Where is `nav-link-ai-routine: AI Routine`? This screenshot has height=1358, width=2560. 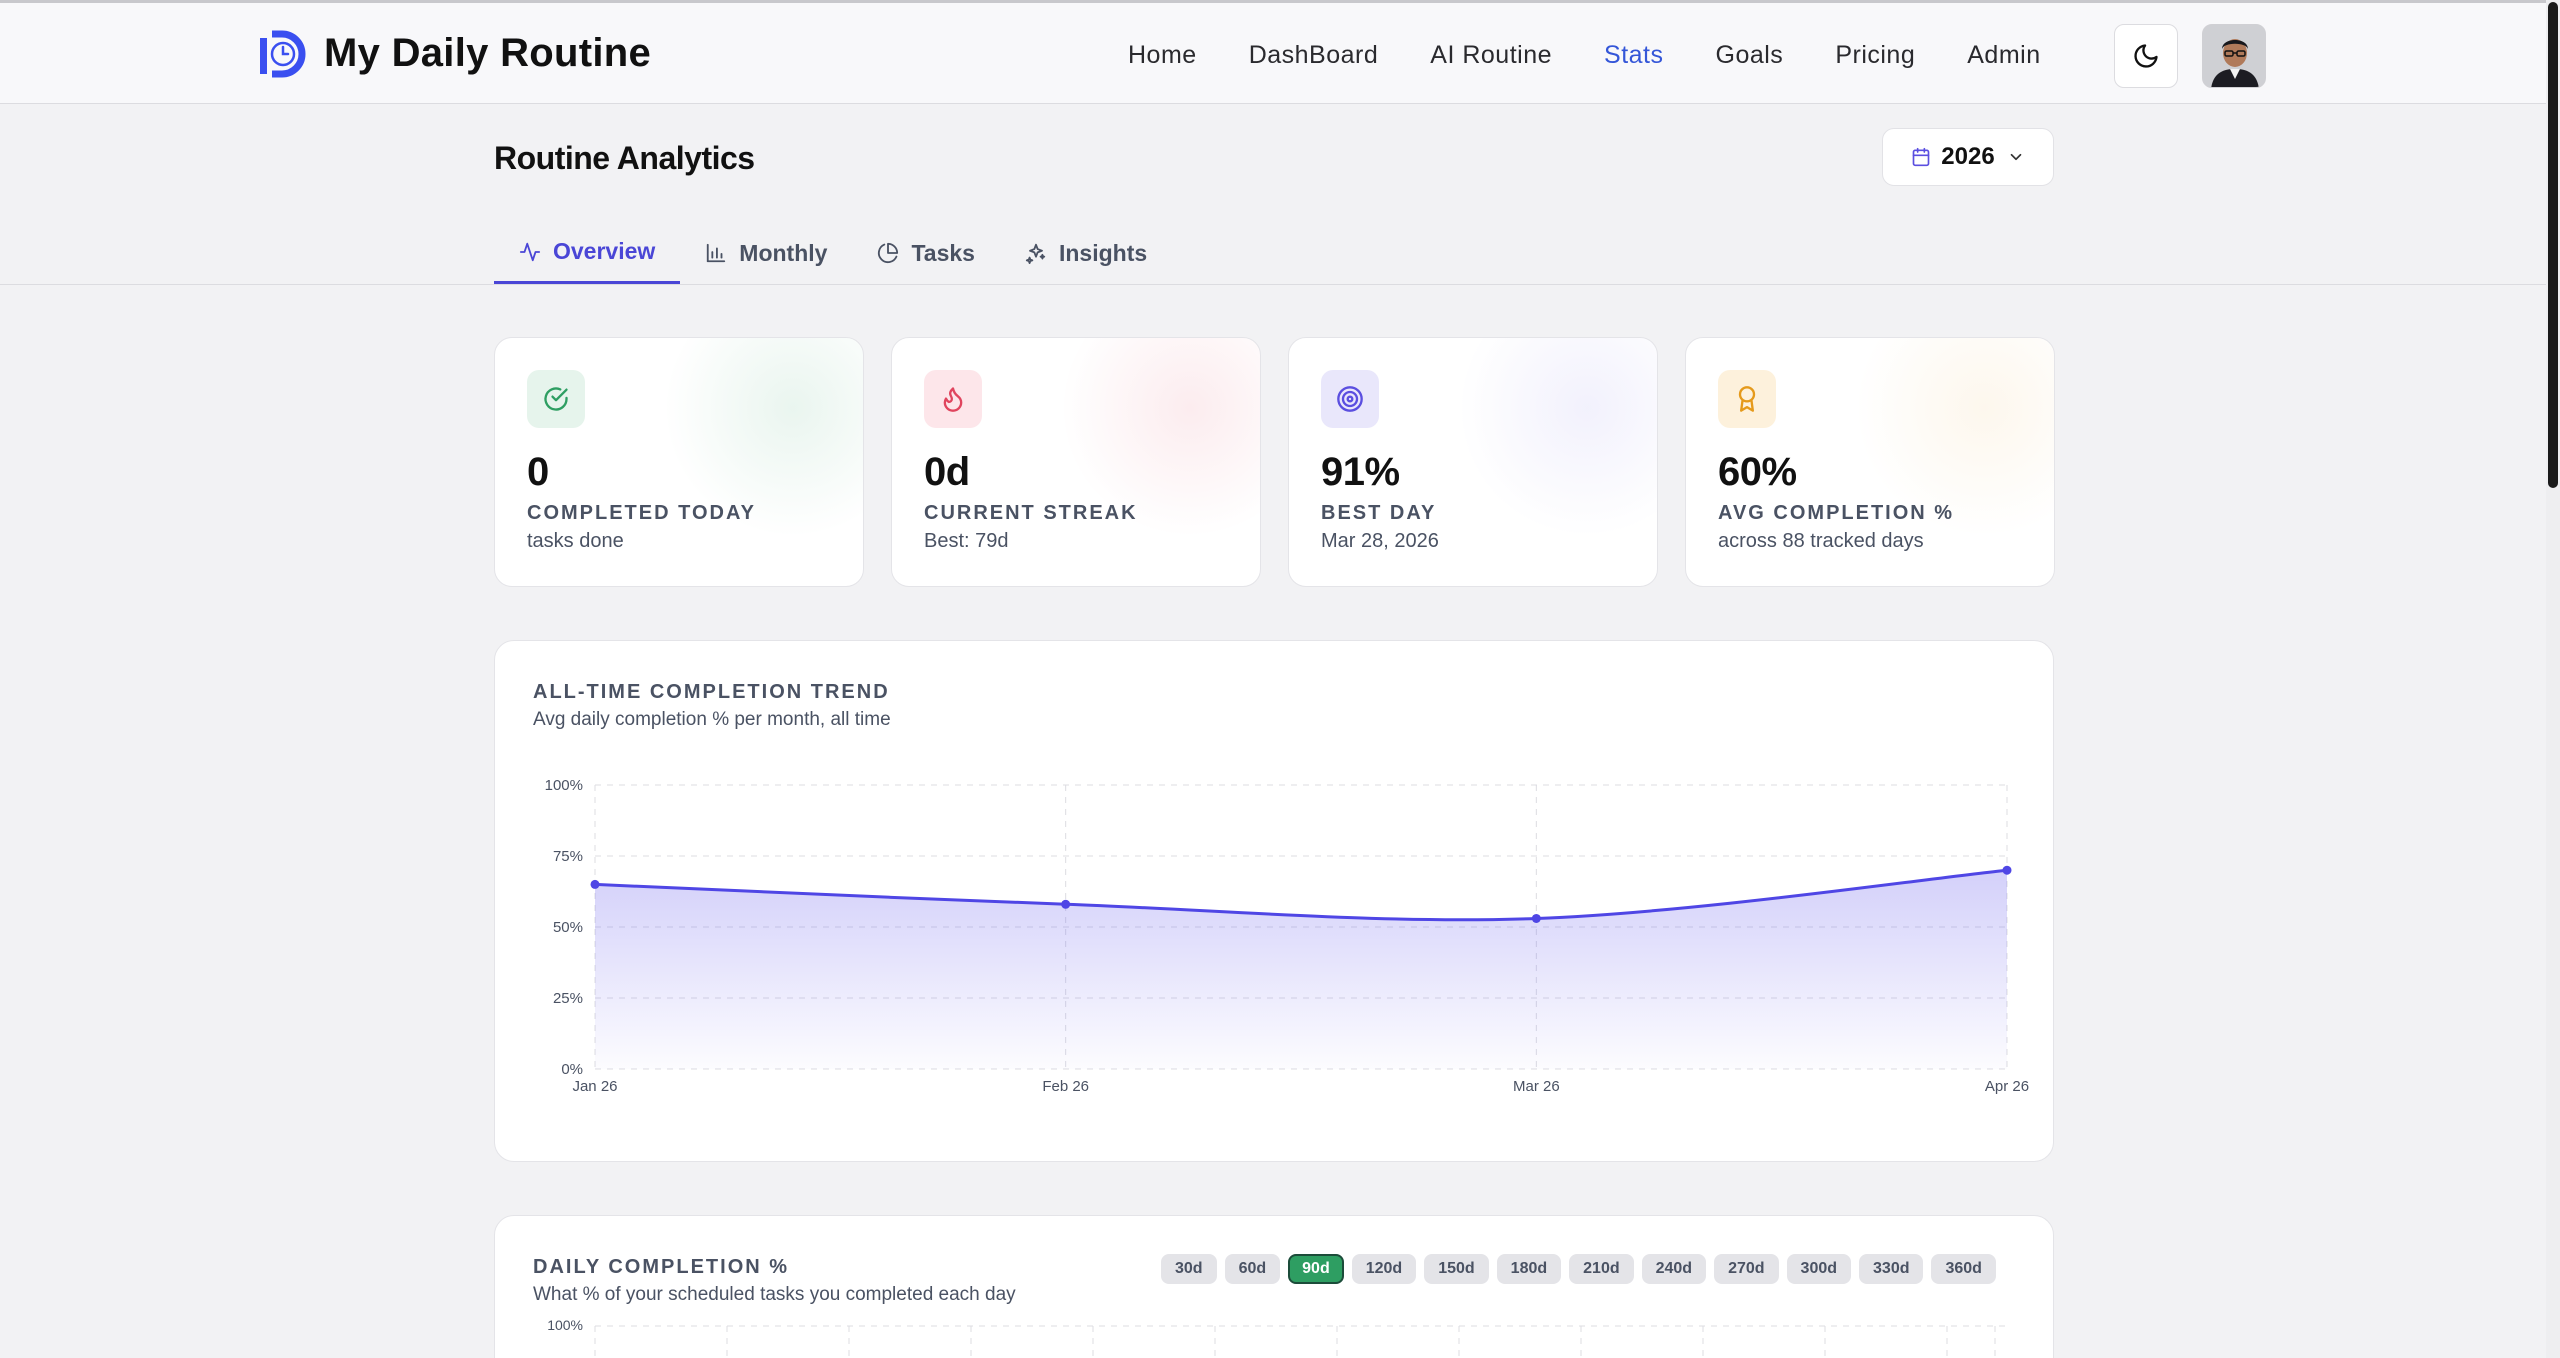 nav-link-ai-routine: AI Routine is located at coordinates (1491, 54).